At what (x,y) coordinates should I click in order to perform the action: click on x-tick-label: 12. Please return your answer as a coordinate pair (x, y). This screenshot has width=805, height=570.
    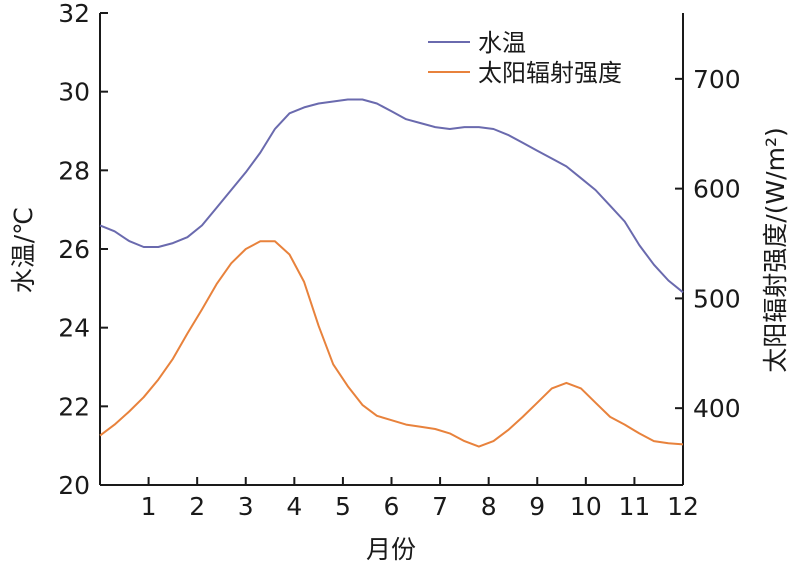
    Looking at the image, I should click on (683, 506).